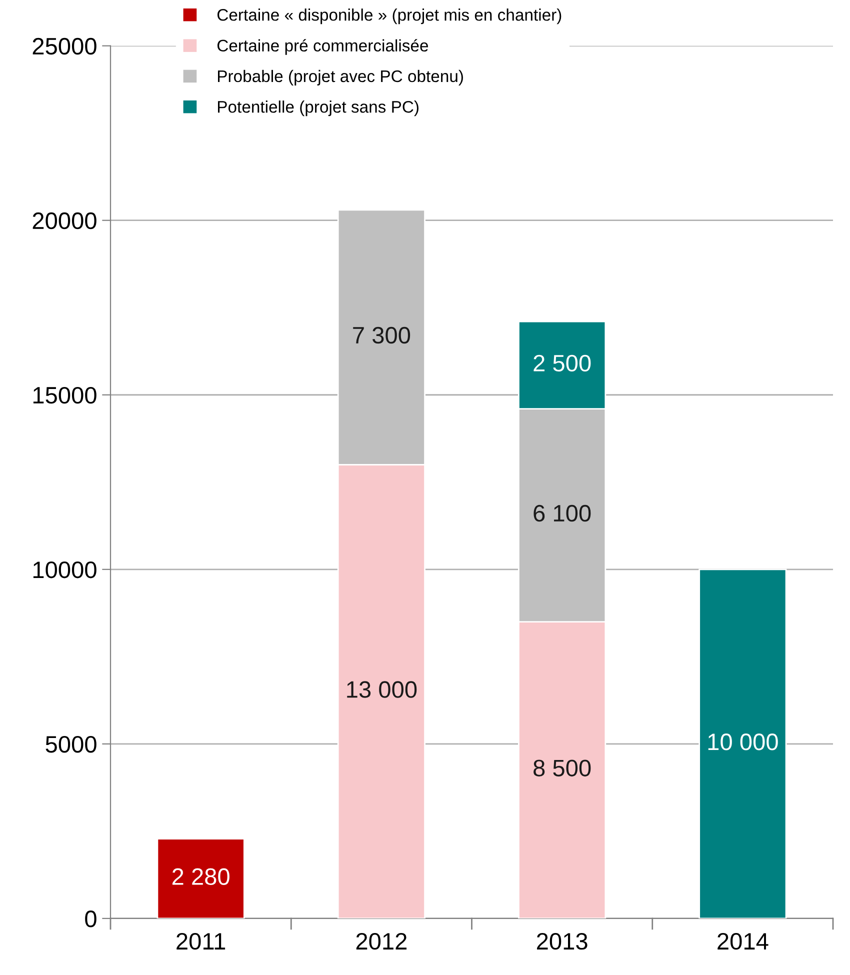 This screenshot has width=850, height=975. I want to click on data-label: 6 100, so click(562, 513).